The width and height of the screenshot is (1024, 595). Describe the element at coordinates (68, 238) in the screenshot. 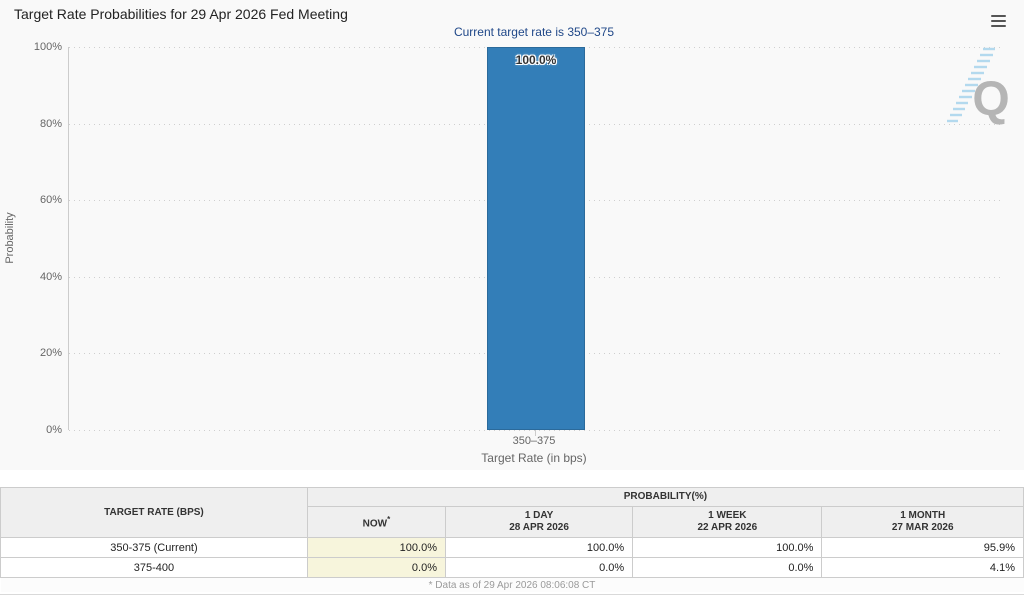

I see `y-axis-line` at that location.